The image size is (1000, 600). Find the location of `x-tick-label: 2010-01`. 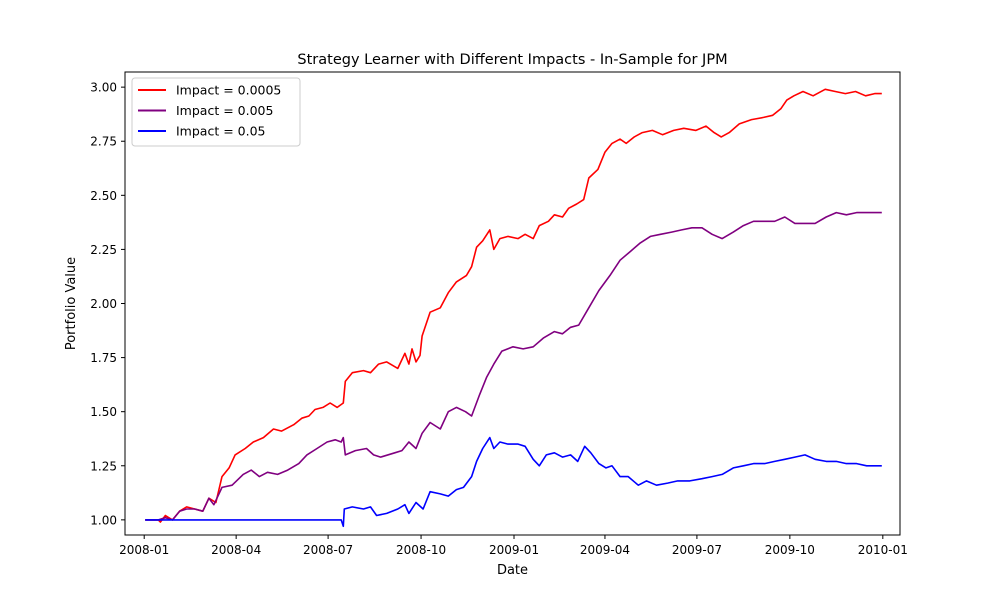

x-tick-label: 2010-01 is located at coordinates (883, 550).